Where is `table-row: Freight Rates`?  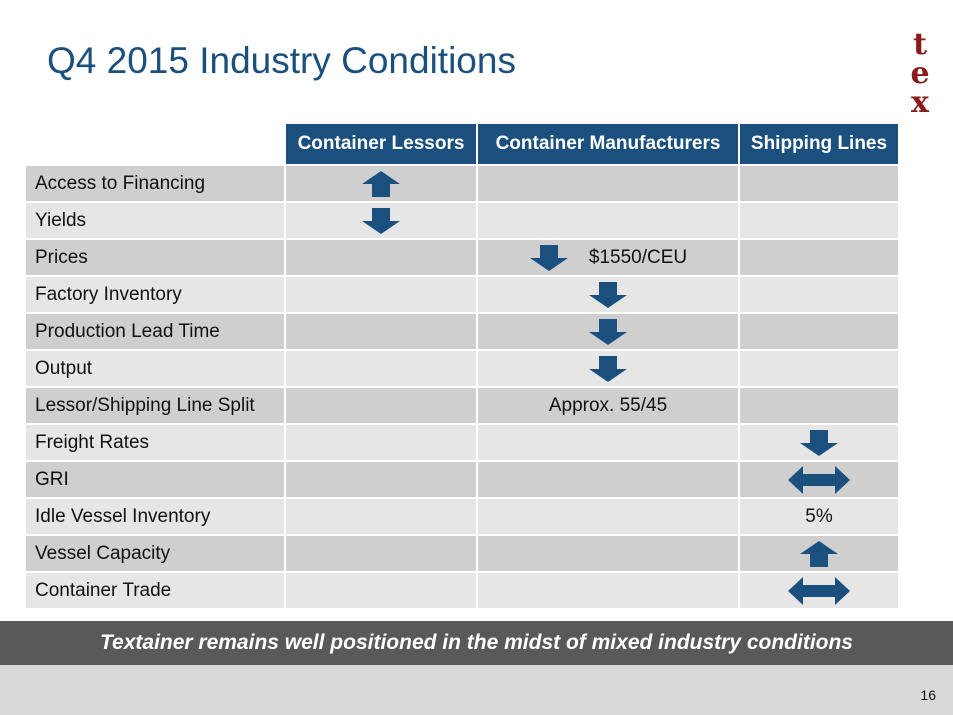 table-row: Freight Rates is located at coordinates (462, 441).